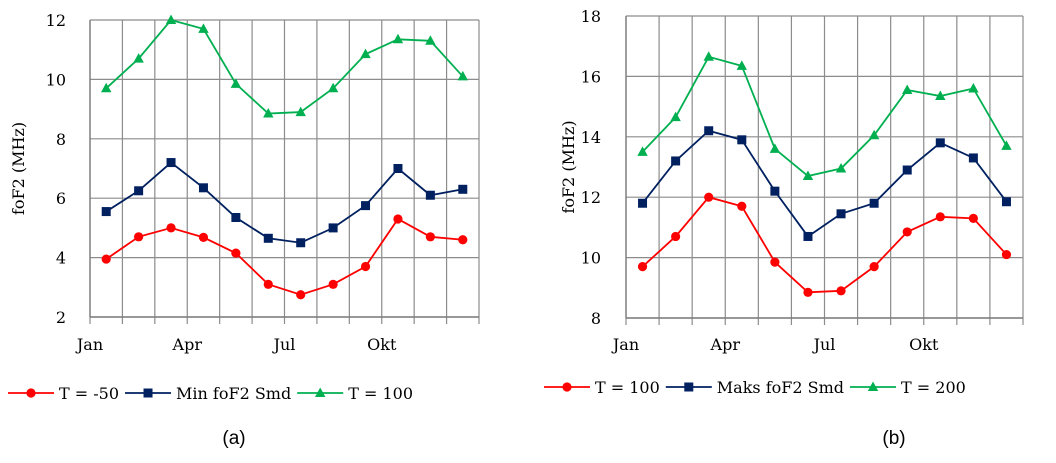  Describe the element at coordinates (233, 438) in the screenshot. I see `panel-label: (a)` at that location.